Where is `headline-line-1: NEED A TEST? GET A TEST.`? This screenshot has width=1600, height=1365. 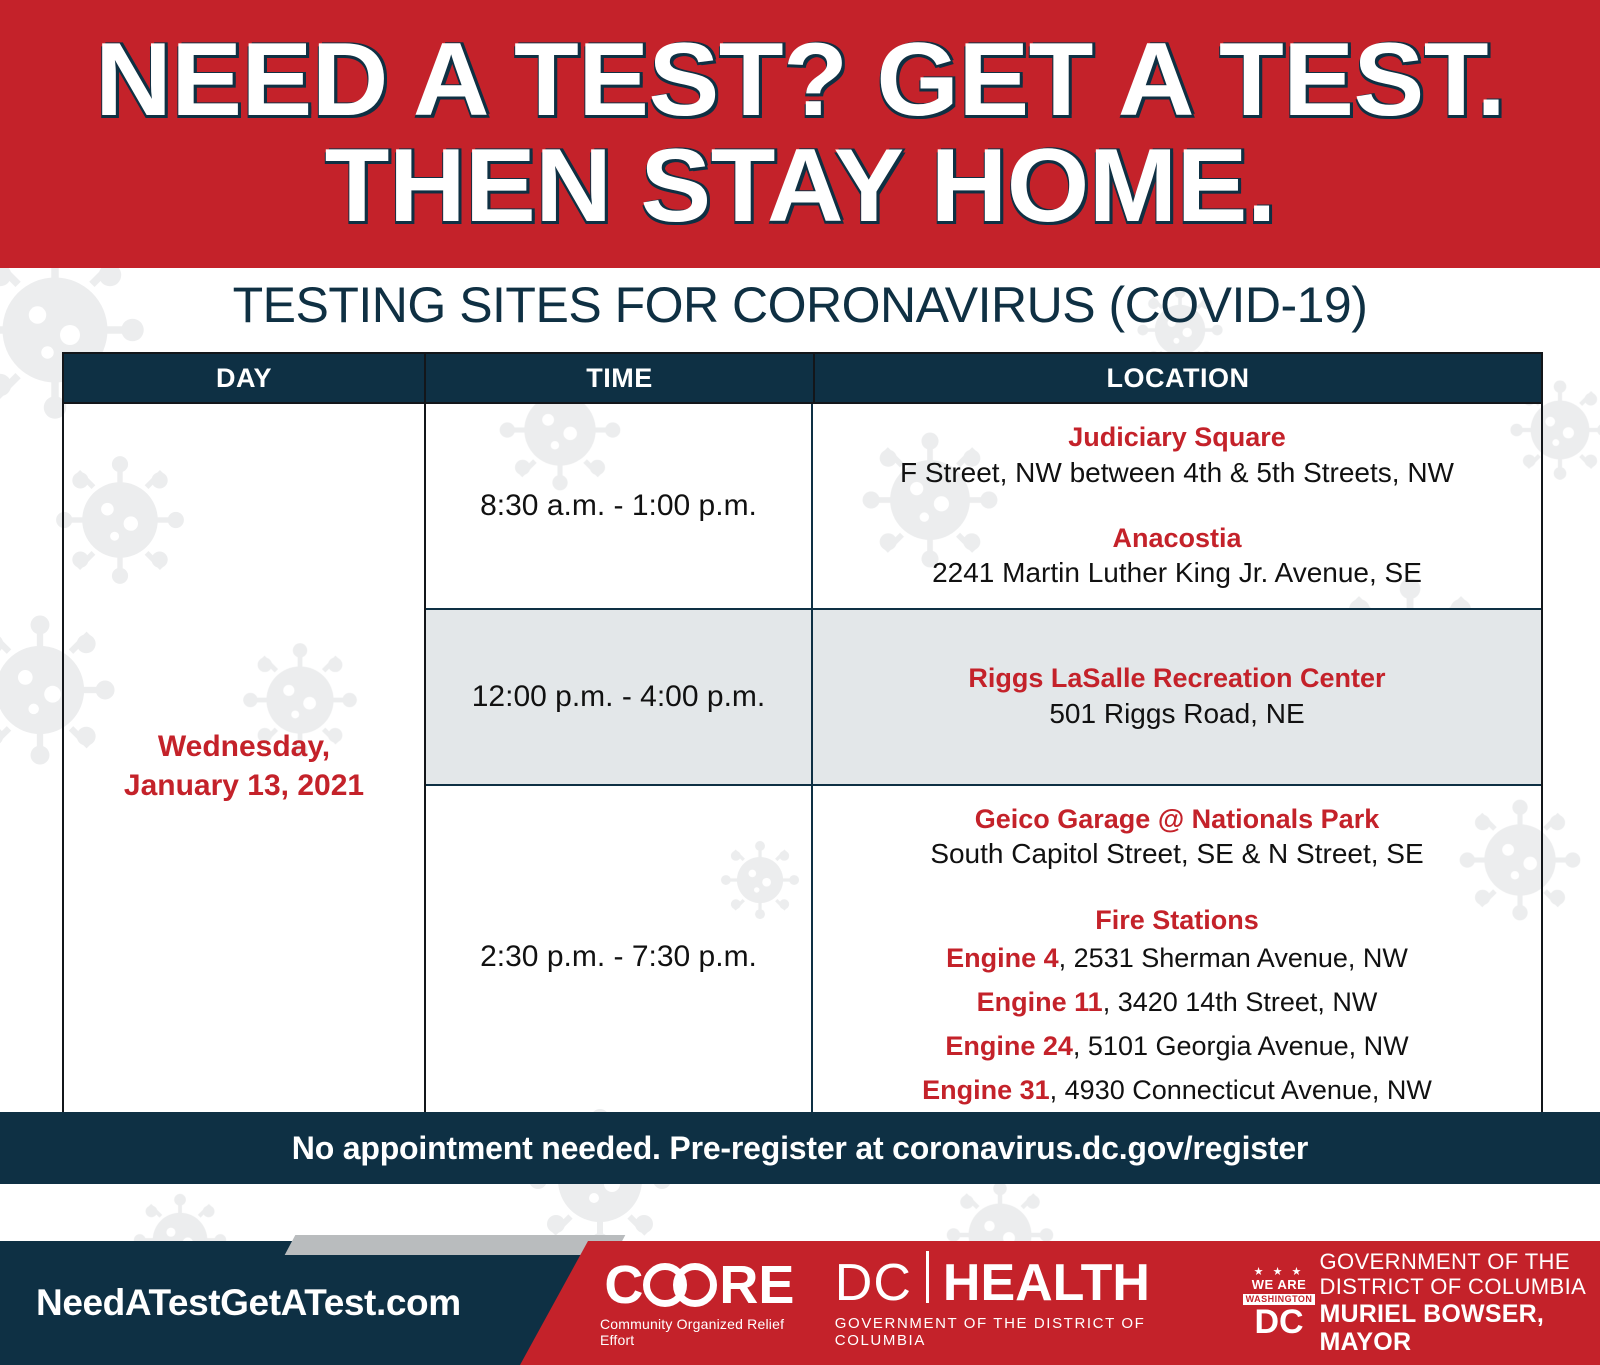
headline-line-1: NEED A TEST? GET A TEST. is located at coordinates (800, 80).